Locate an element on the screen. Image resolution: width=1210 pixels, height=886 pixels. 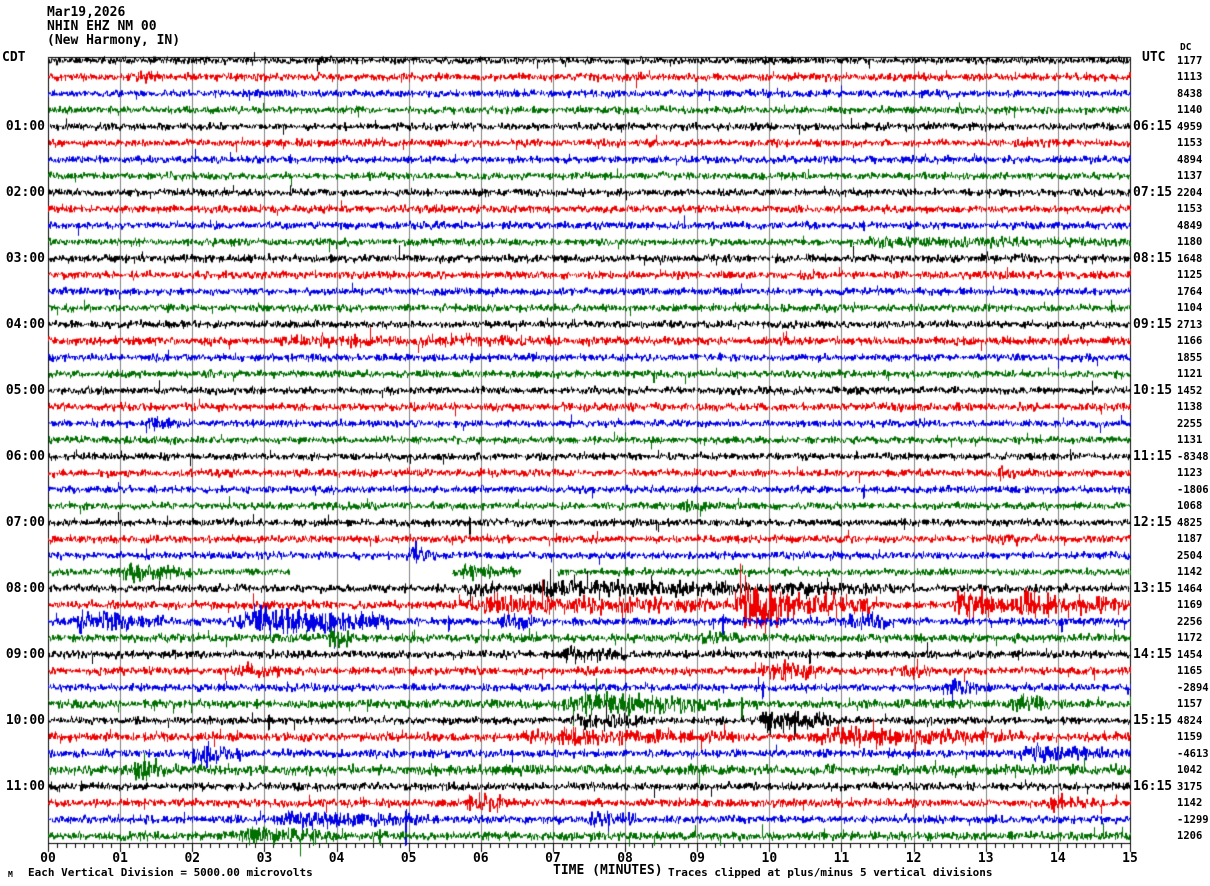
minute-tick-label: 03 is located at coordinates (264, 858).